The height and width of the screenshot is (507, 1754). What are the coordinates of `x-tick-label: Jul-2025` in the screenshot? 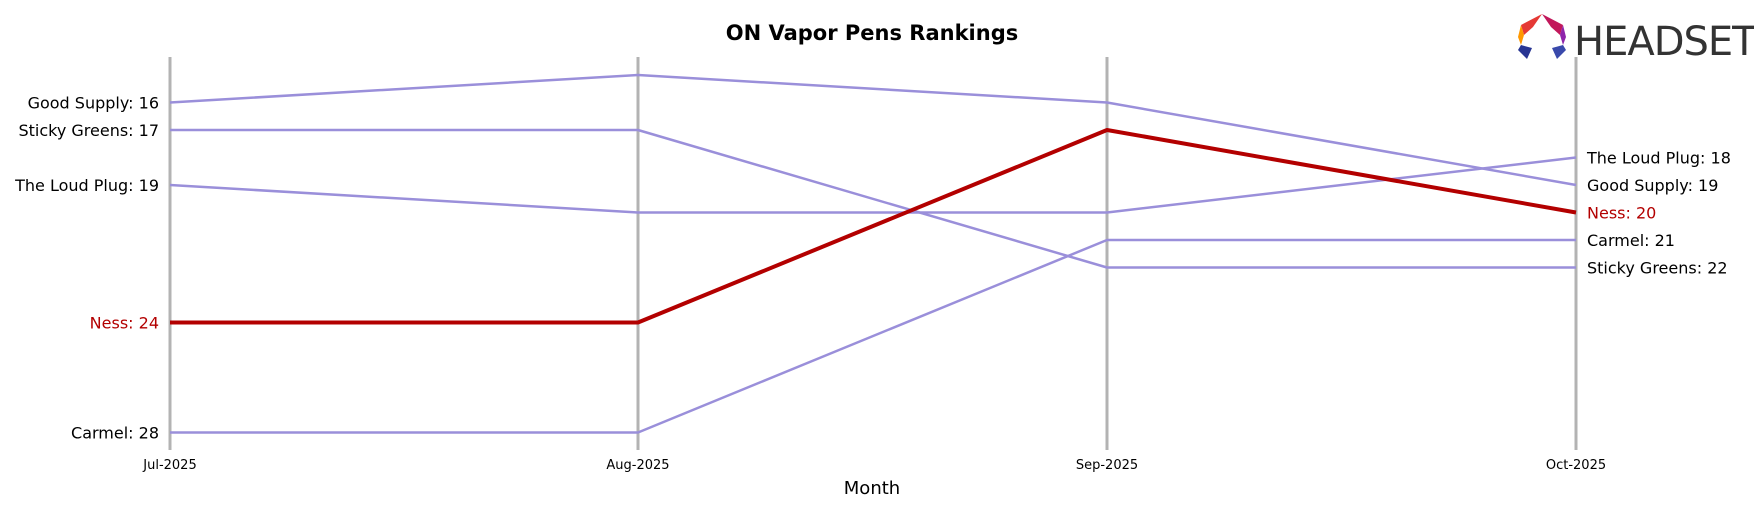 It's located at (169, 465).